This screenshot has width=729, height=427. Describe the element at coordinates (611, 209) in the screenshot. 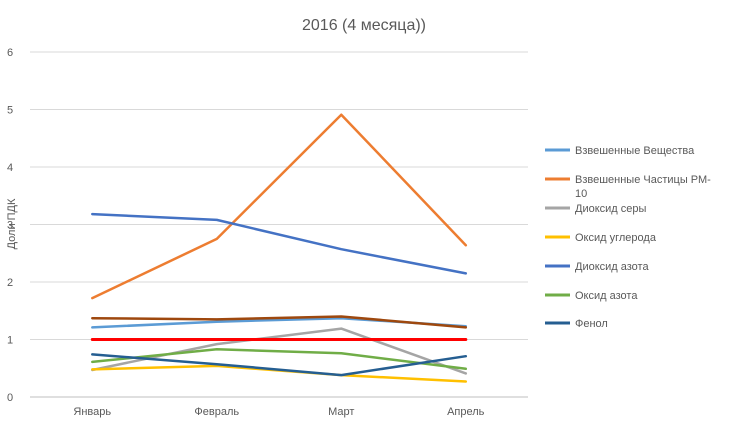

I see `legend-label-2: Диоксид серы` at that location.